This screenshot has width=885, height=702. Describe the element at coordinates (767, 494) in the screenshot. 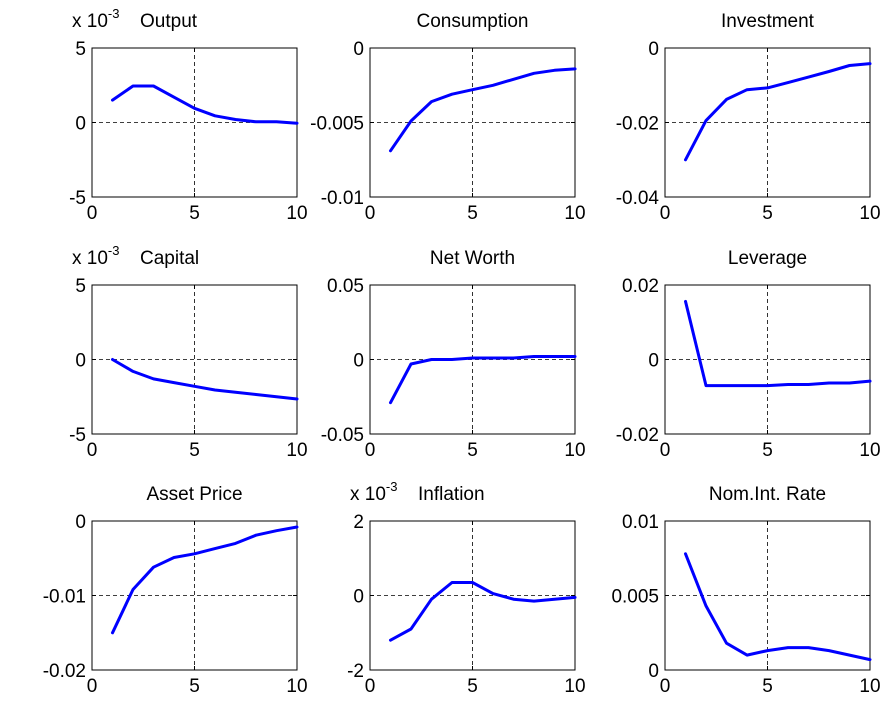

I see `subplot-title: Nom.Int. Rate` at that location.